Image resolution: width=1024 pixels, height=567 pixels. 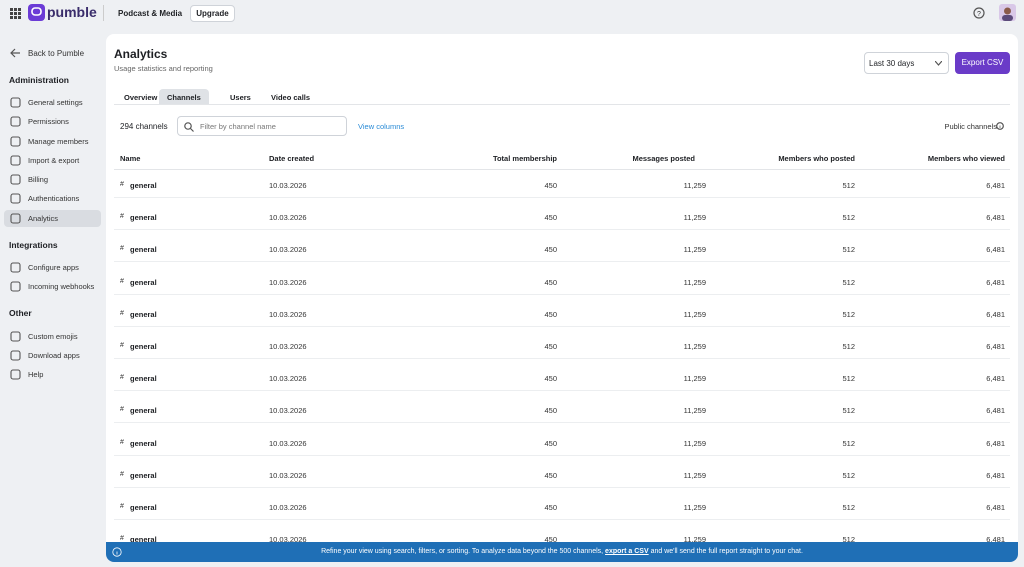 What do you see at coordinates (61, 286) in the screenshot?
I see `menu-item: Incoming webhooks` at bounding box center [61, 286].